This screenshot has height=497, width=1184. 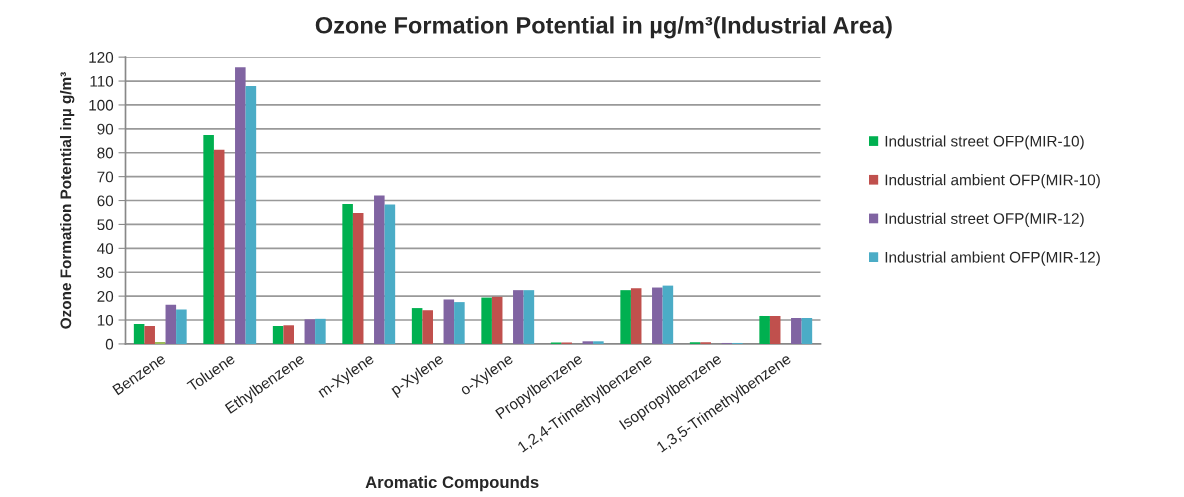 I want to click on y-tick-label: 70, so click(x=105, y=177).